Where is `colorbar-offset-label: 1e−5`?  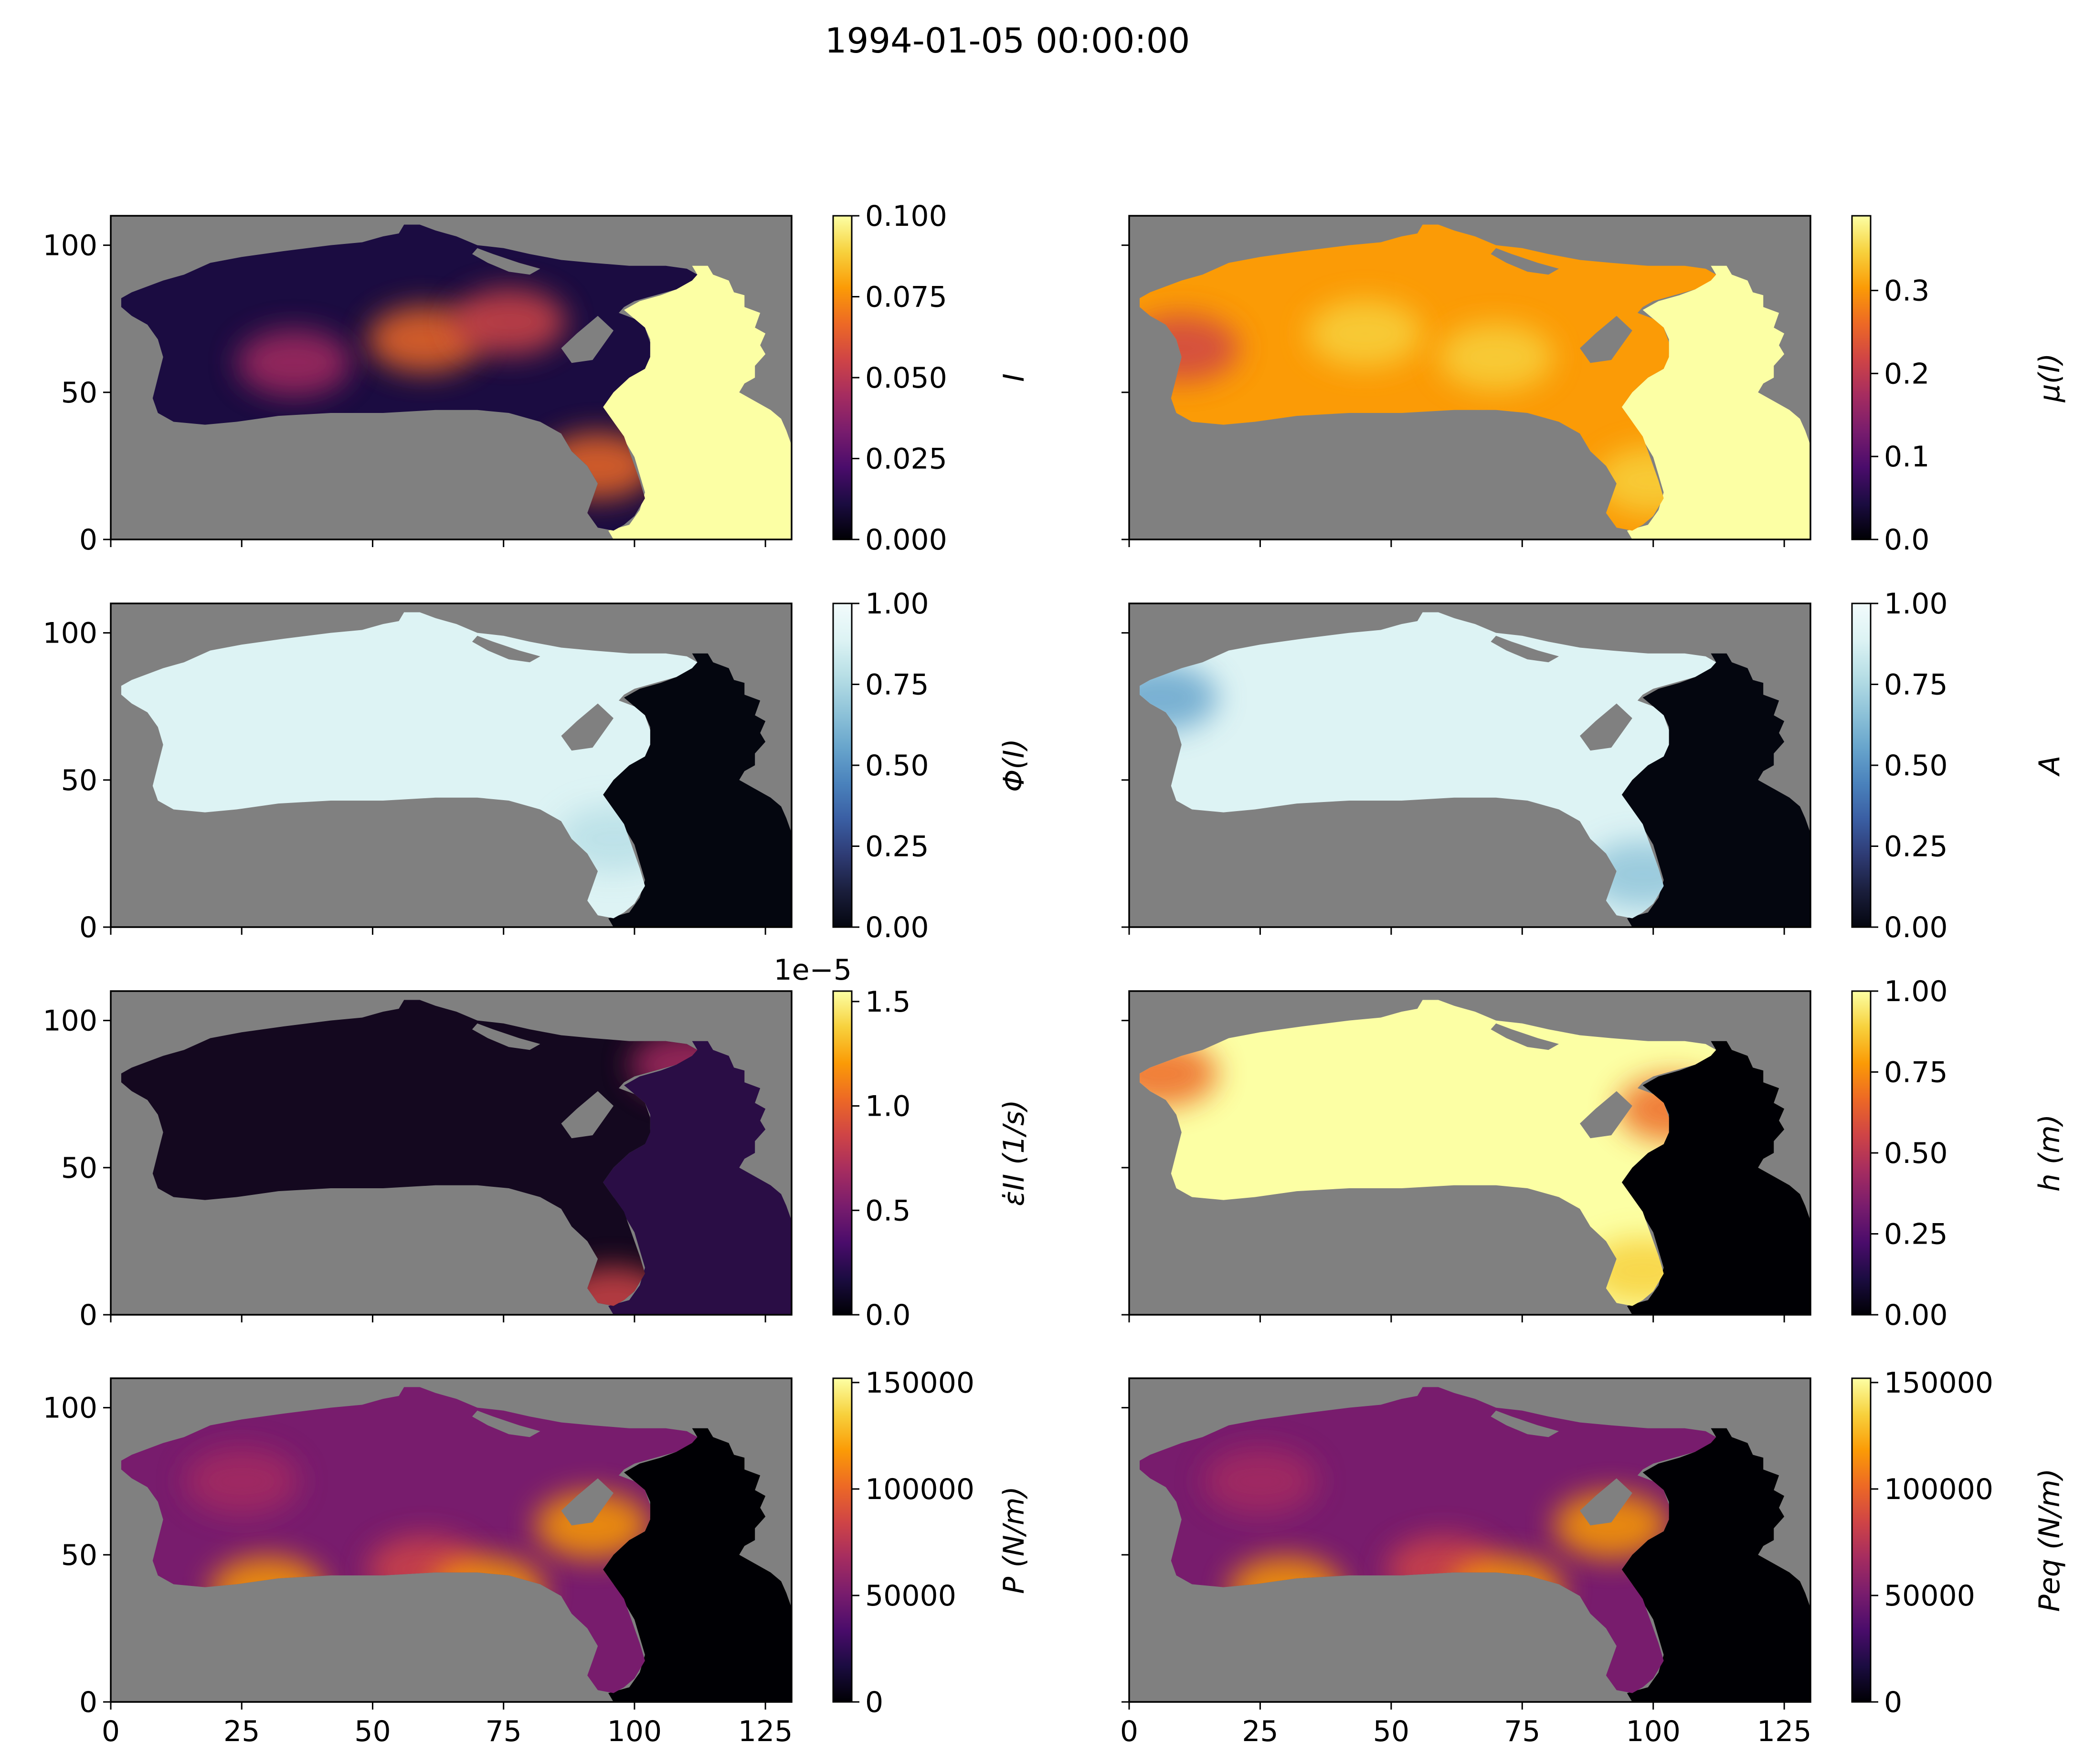
colorbar-offset-label: 1e−5 is located at coordinates (812, 970).